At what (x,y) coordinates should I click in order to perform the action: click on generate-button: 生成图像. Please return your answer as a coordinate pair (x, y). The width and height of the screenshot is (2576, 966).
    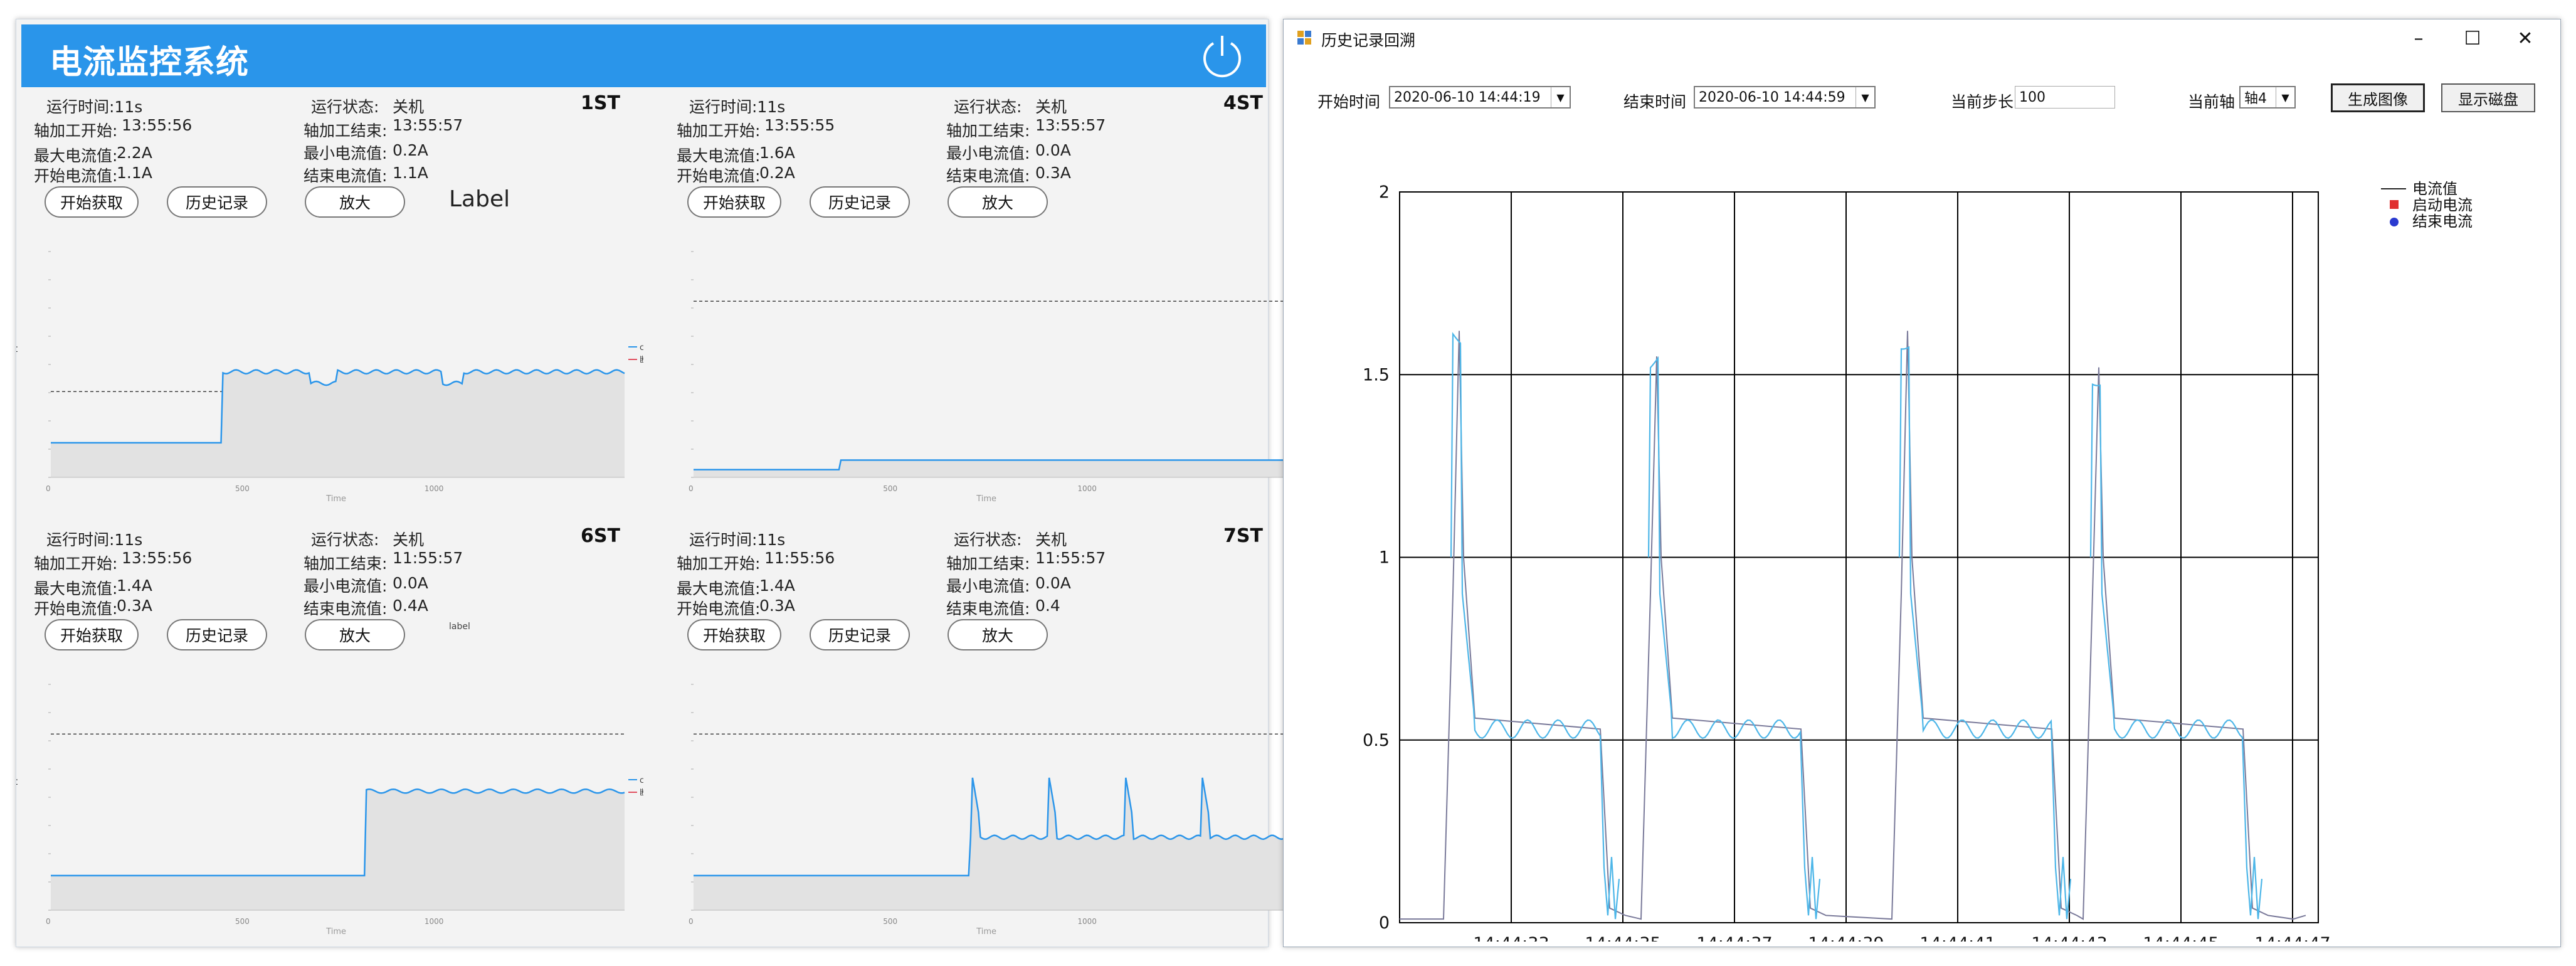
    Looking at the image, I should click on (2378, 98).